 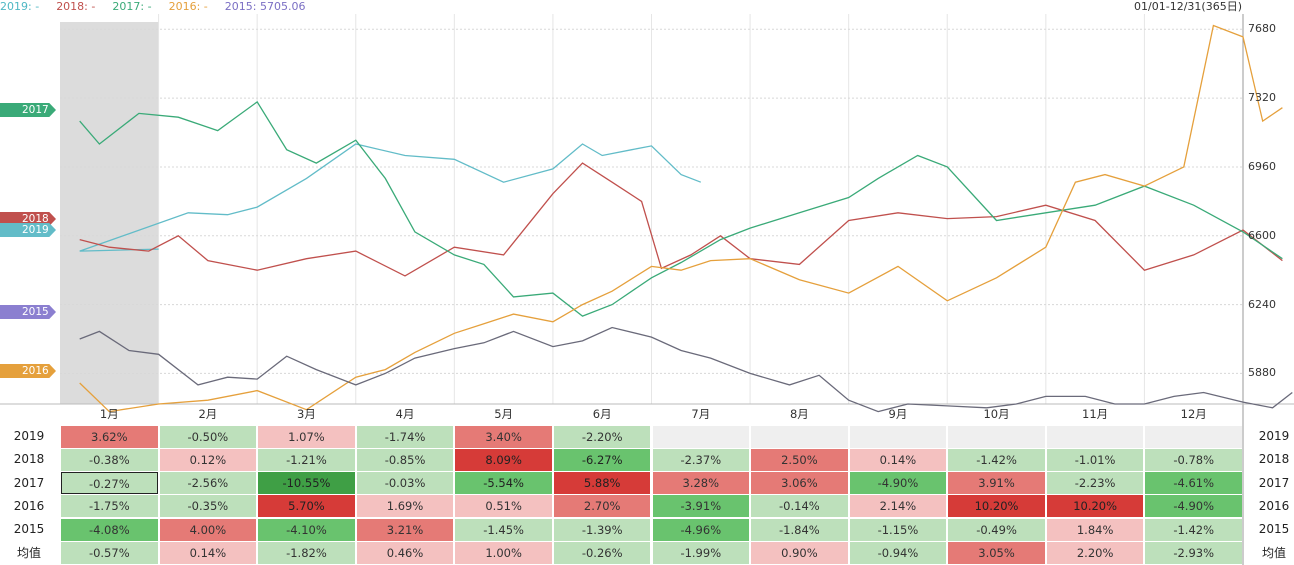 What do you see at coordinates (898, 553) in the screenshot?
I see `table-cell: -0.94%` at bounding box center [898, 553].